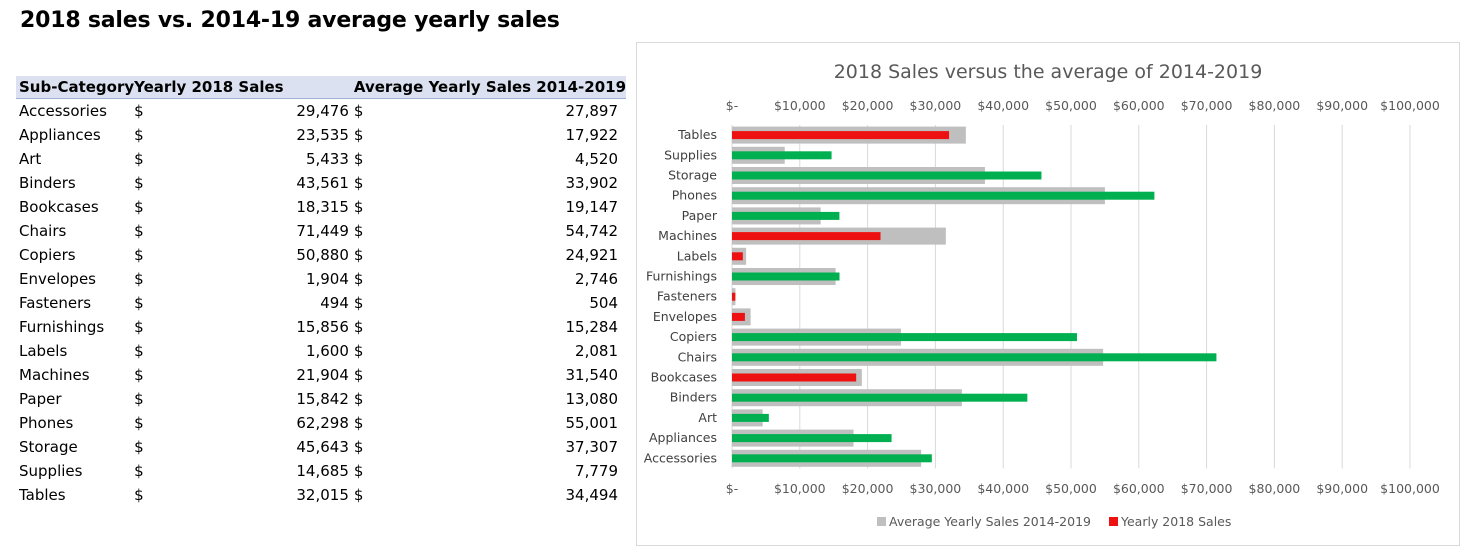 The height and width of the screenshot is (560, 1478). I want to click on yearly-2018-value: 29,476, so click(322, 111).